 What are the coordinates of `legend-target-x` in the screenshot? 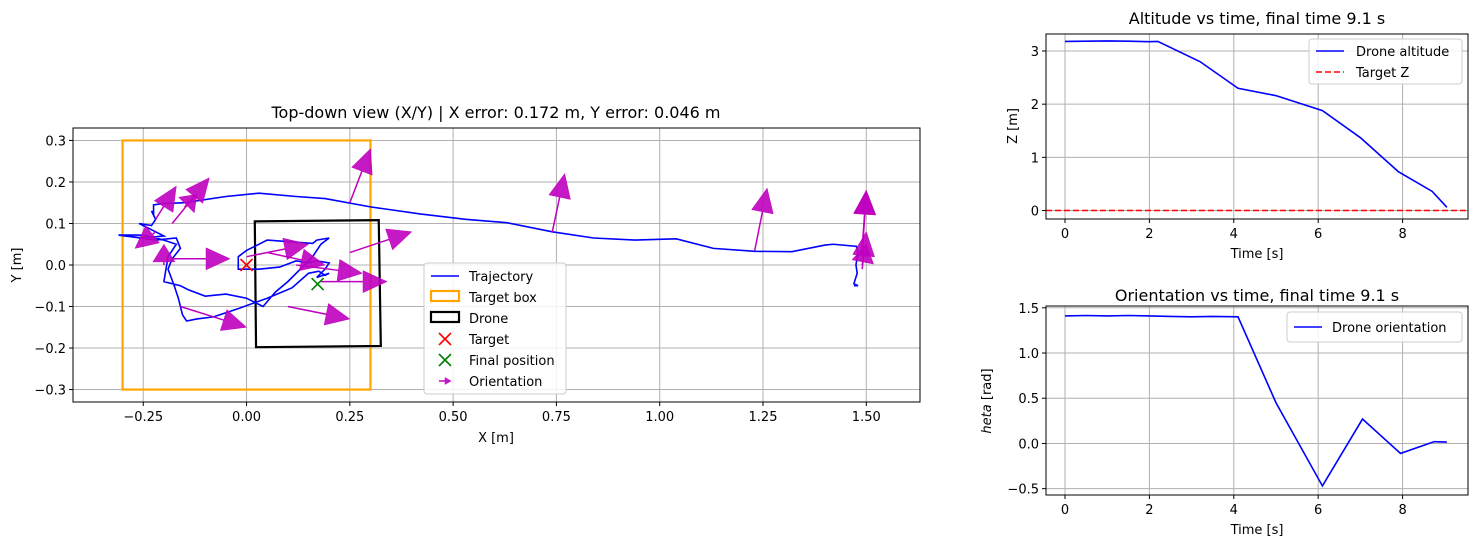 It's located at (445, 339).